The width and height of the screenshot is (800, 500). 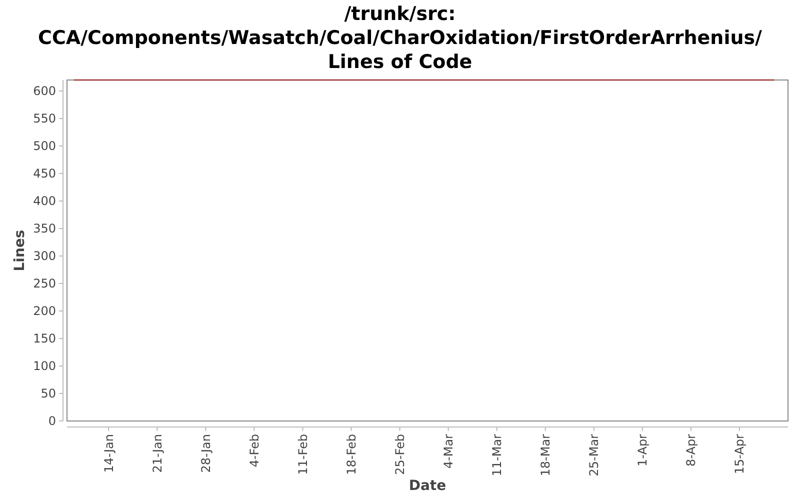 I want to click on x-tick-label: 8-Apr, so click(x=691, y=450).